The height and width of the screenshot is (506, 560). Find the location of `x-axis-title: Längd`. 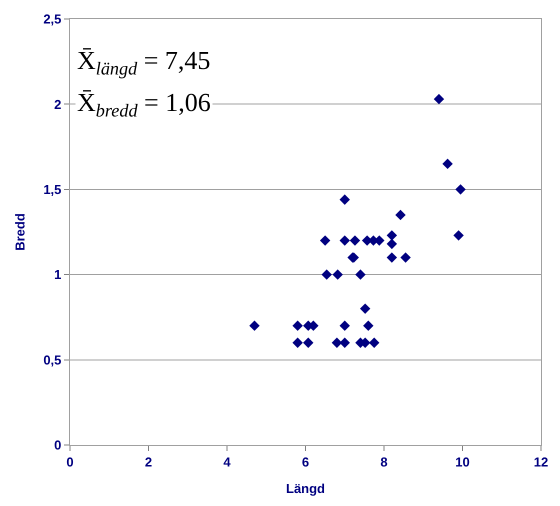

x-axis-title: Längd is located at coordinates (306, 488).